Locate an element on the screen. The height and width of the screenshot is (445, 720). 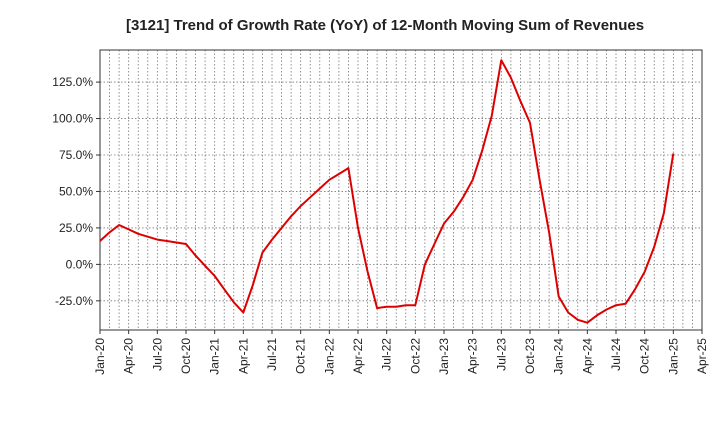
x-tick-label: Apr-20 is located at coordinates (129, 356).